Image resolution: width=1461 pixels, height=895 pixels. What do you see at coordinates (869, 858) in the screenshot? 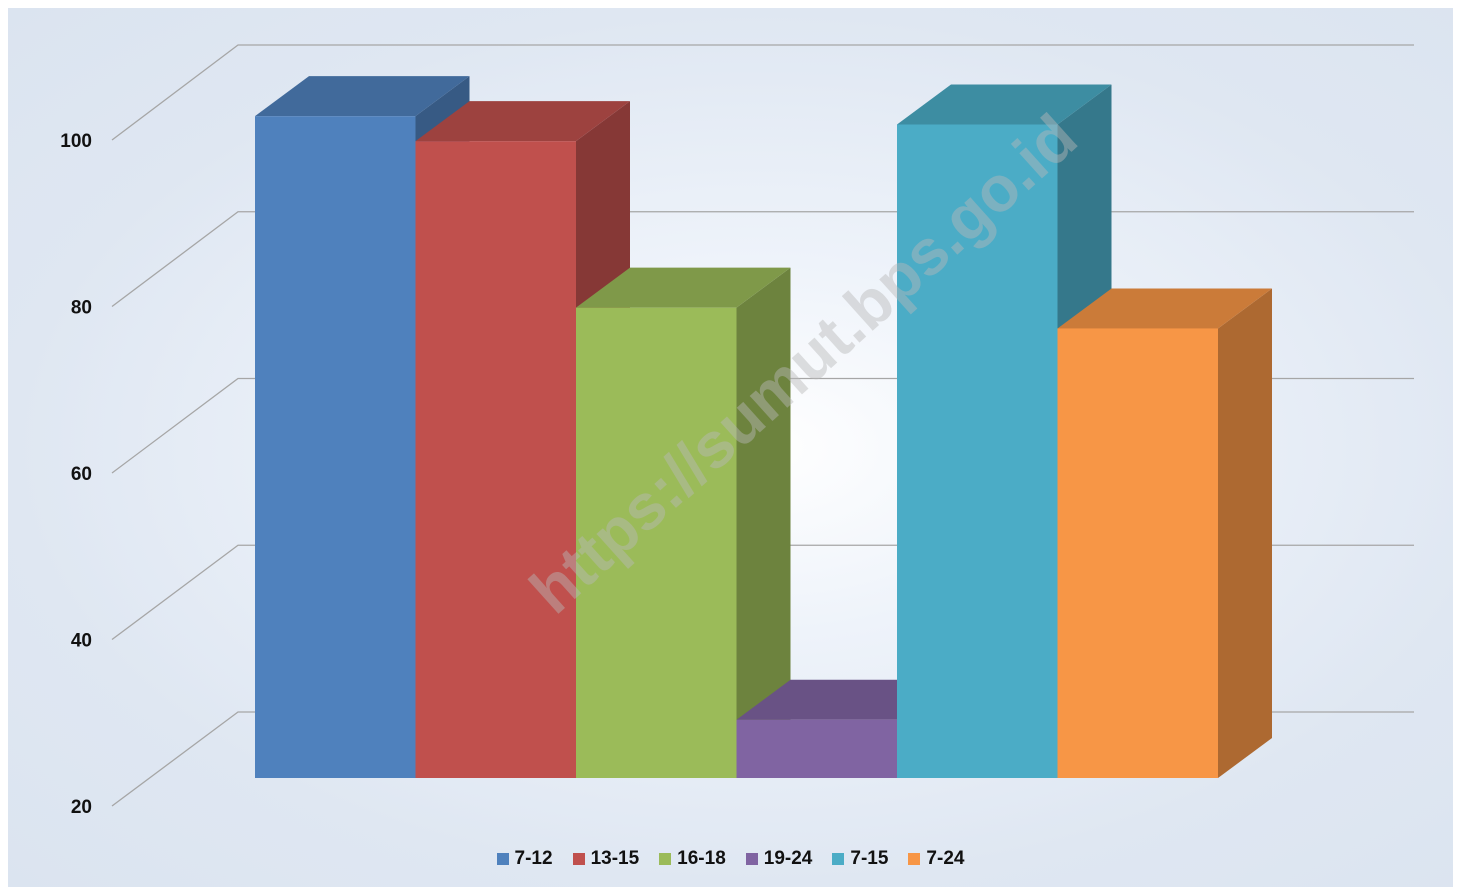
I see `legend-label: 7-15` at bounding box center [869, 858].